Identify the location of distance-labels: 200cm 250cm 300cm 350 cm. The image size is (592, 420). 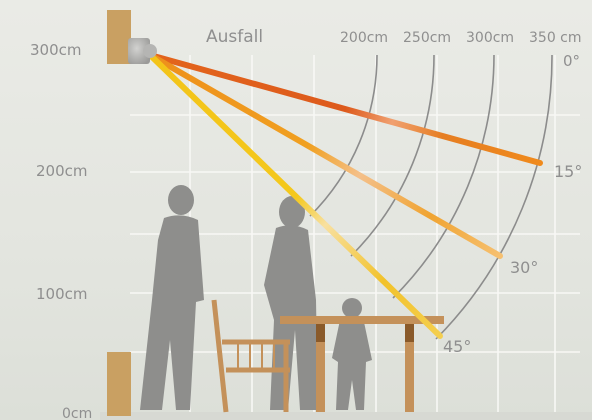
(461, 38).